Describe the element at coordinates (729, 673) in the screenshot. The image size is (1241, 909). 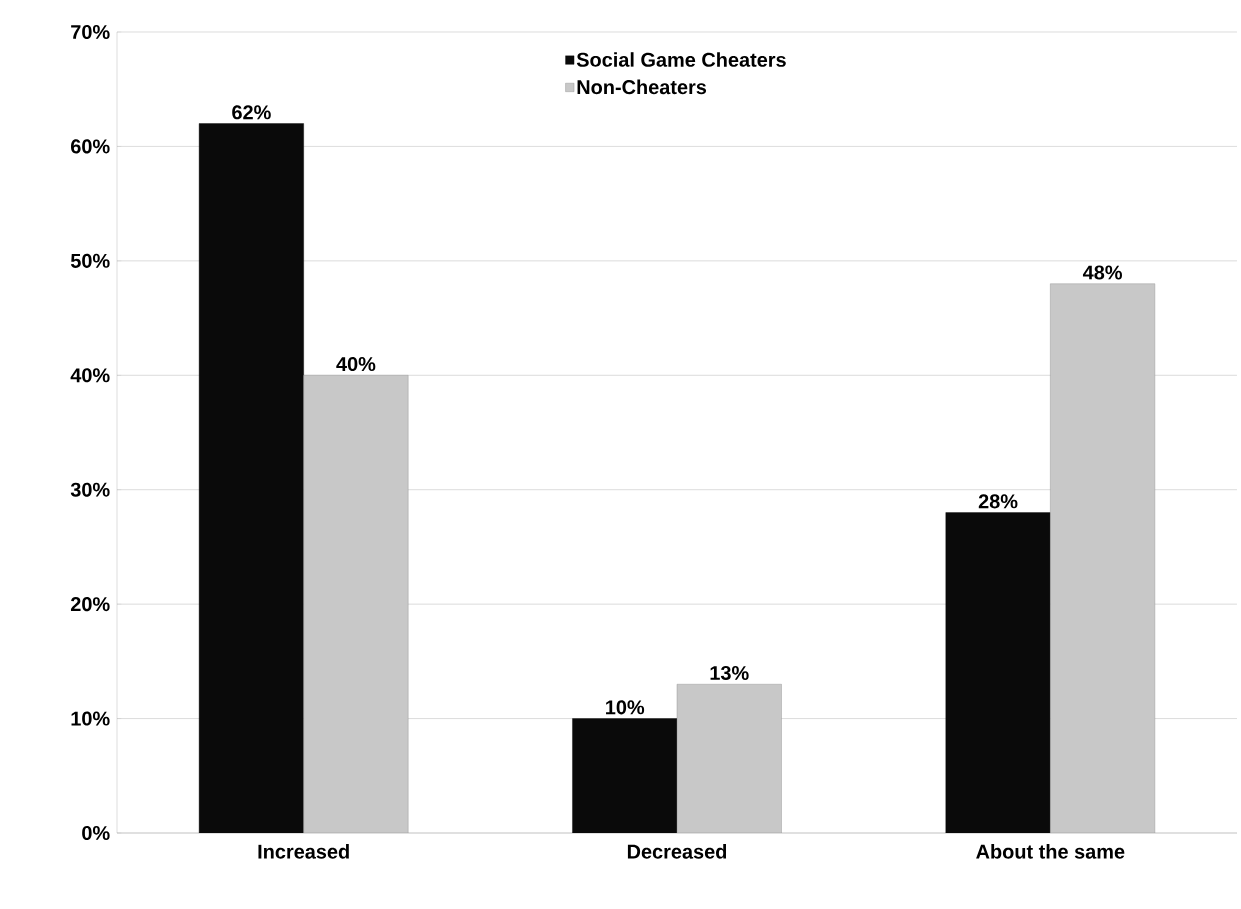
I see `data-label: 13%` at that location.